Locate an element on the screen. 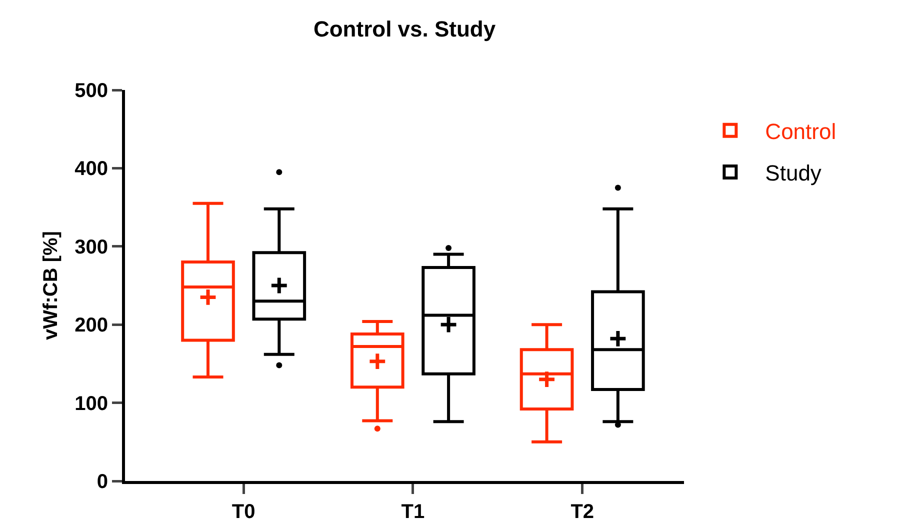  y-tick-label: 200 is located at coordinates (91, 325).